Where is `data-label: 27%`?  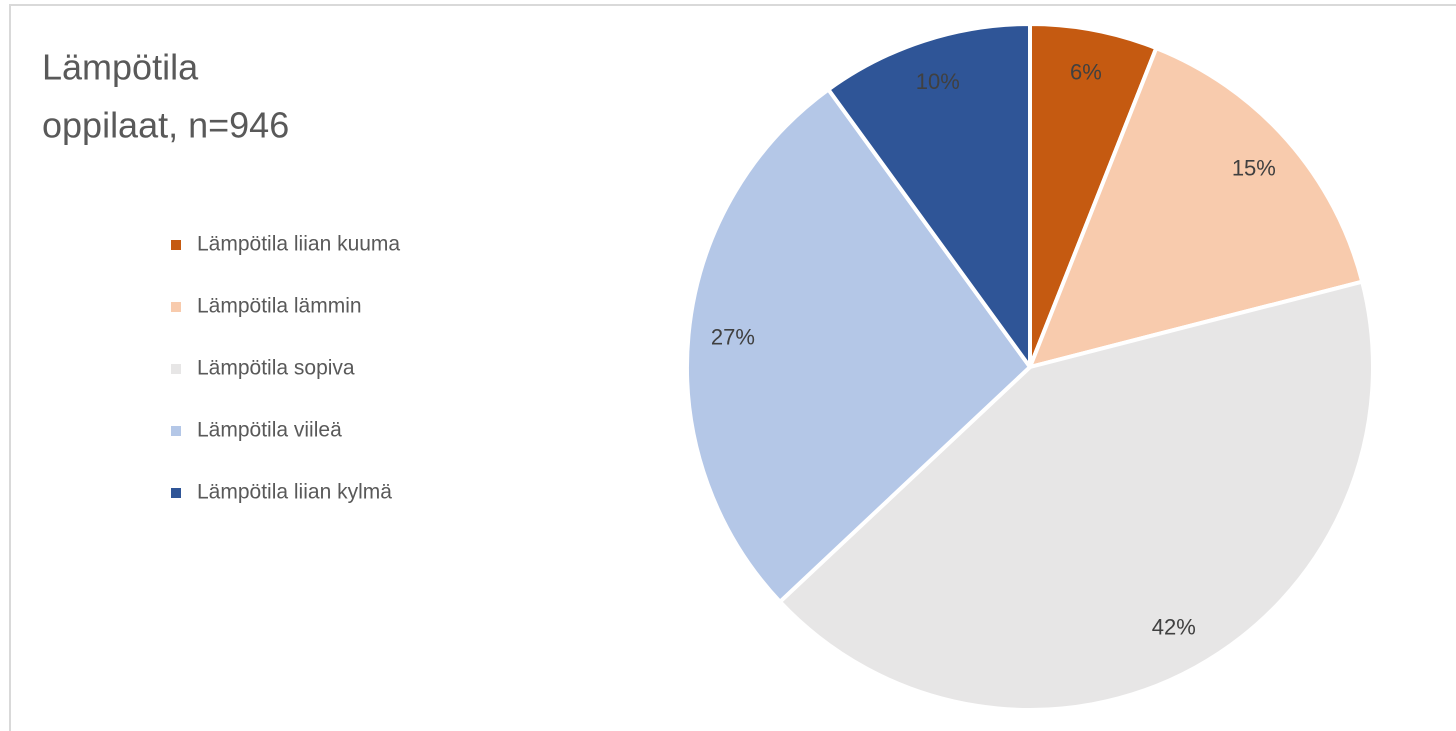
data-label: 27% is located at coordinates (733, 337).